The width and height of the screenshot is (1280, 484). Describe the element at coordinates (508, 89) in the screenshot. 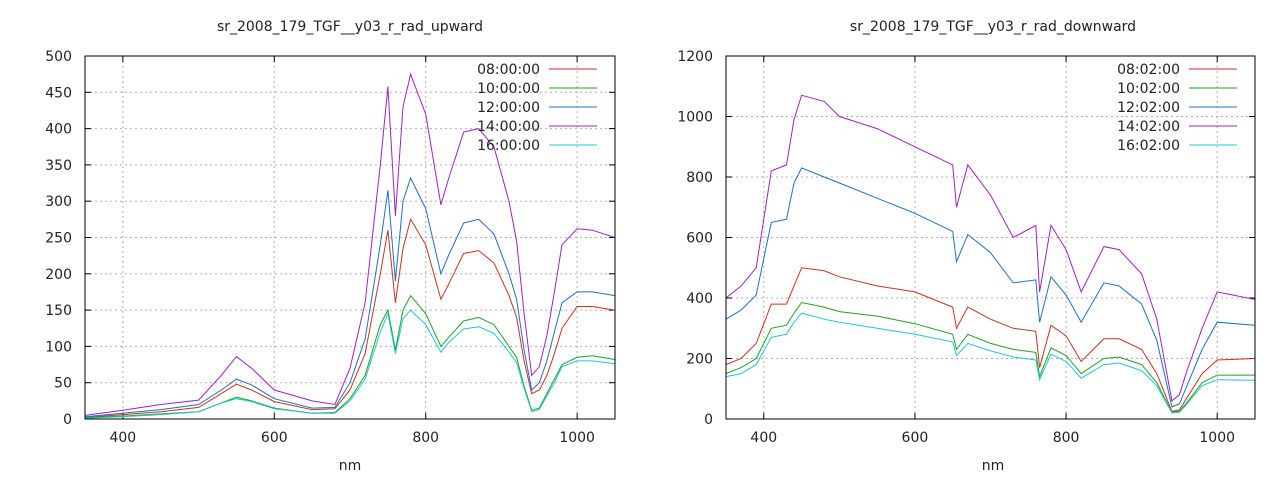

I see `legend-label: 10:00:00` at that location.